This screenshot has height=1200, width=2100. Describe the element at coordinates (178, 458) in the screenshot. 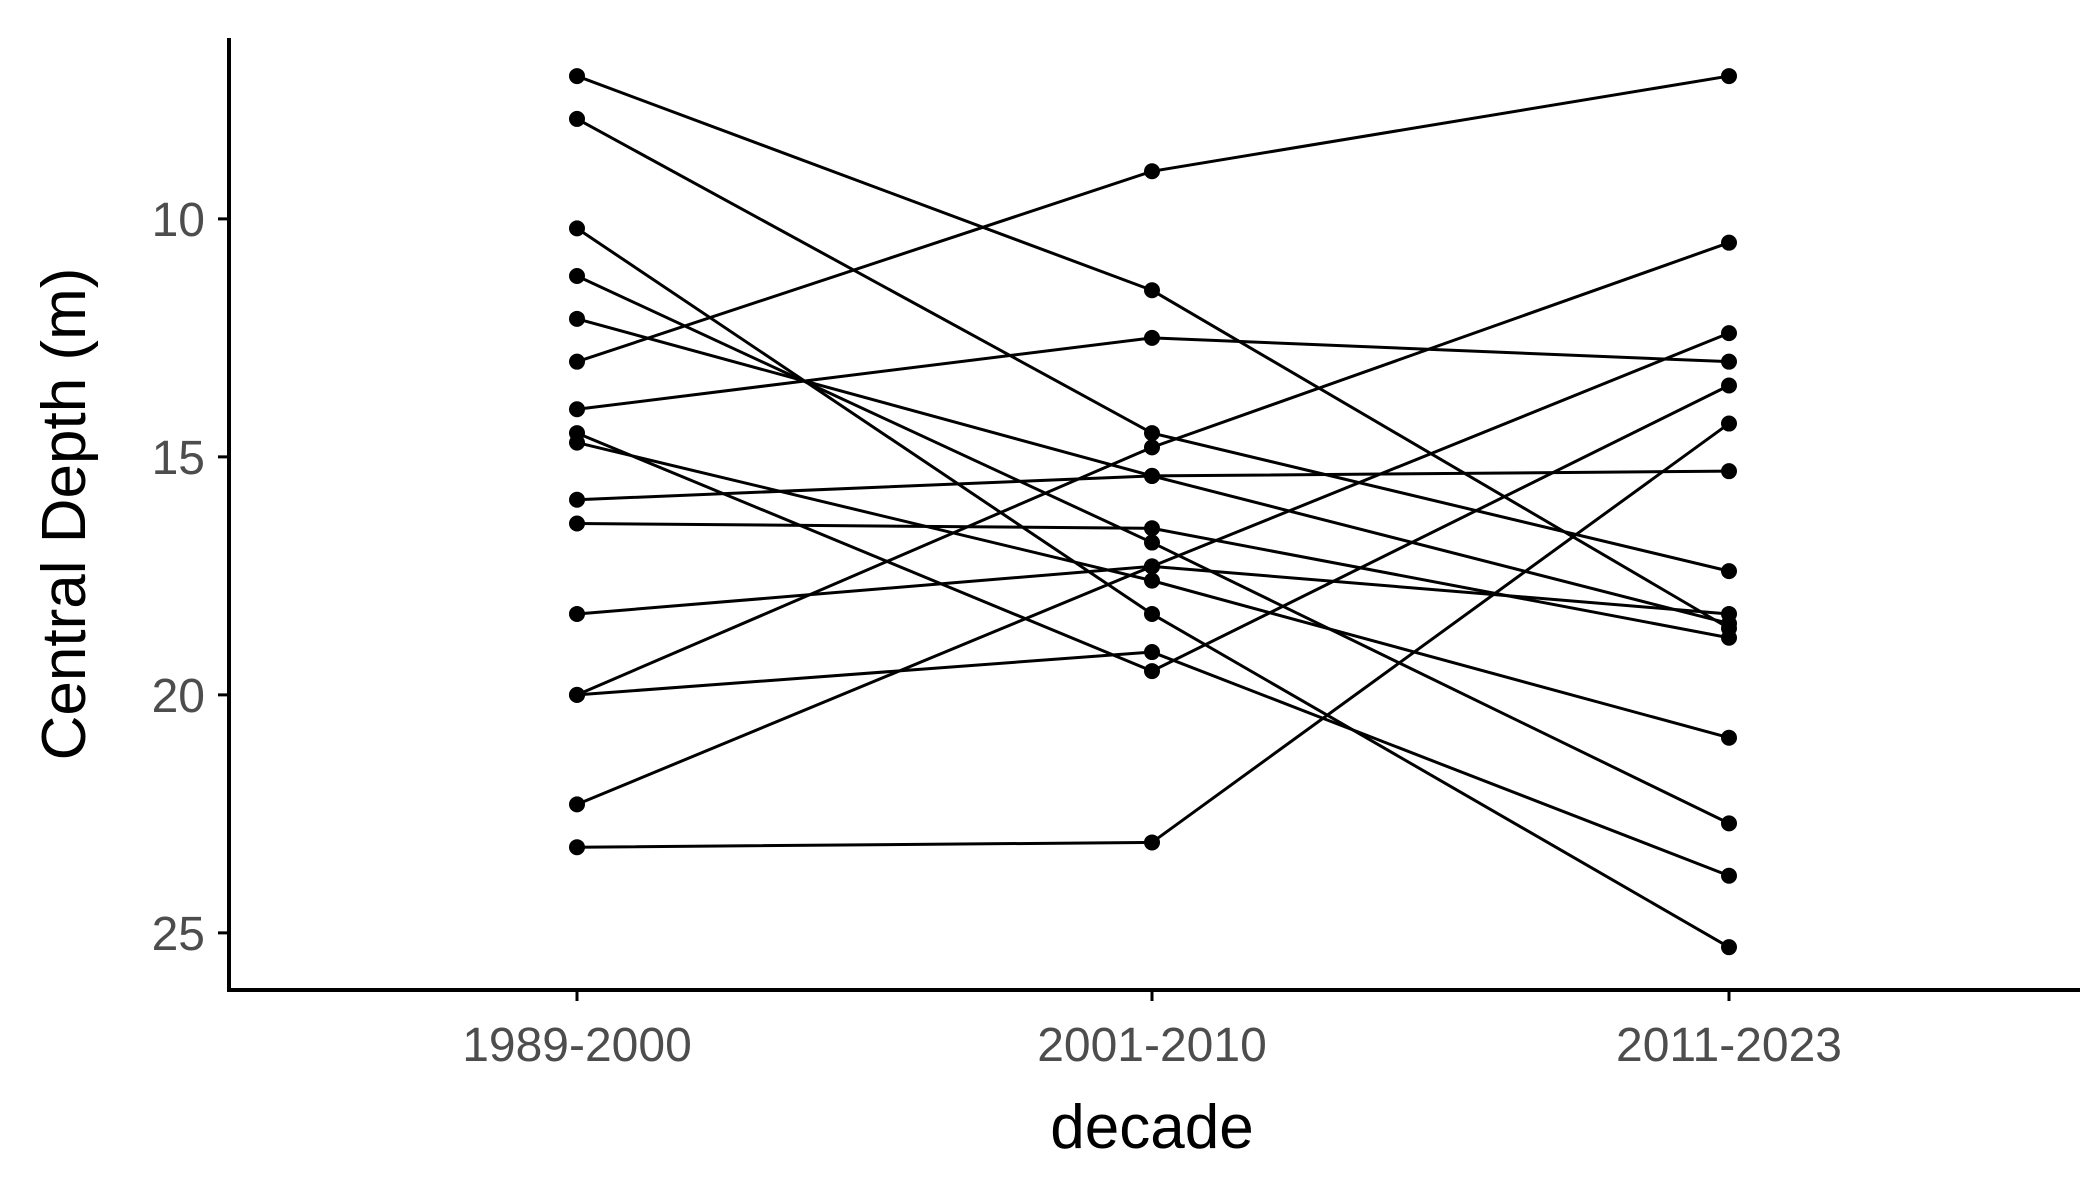

I see `y-tick-label: 15` at that location.